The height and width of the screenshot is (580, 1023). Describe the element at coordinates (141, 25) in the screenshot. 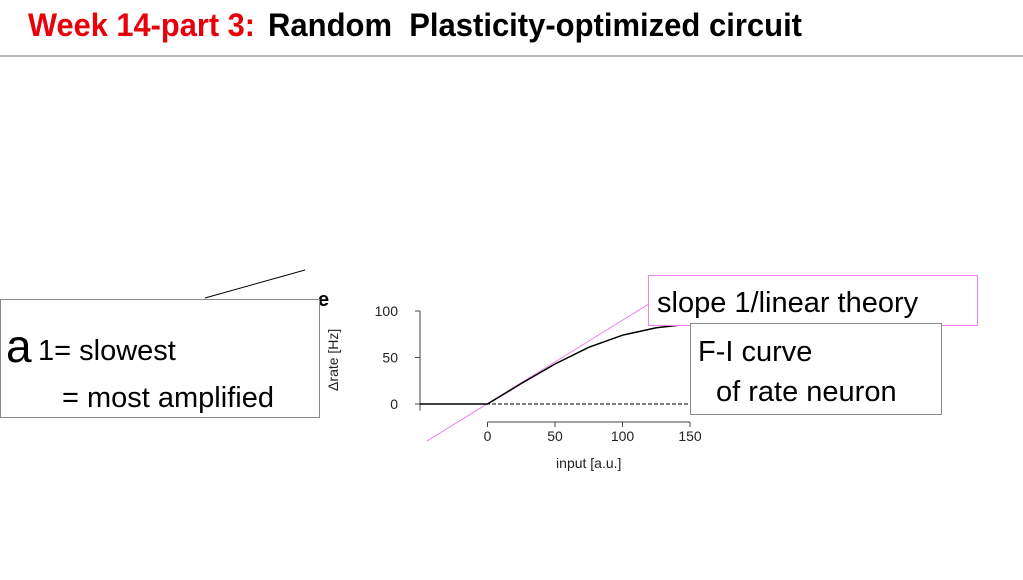

I see `title-part: Week 14-part 3:` at that location.